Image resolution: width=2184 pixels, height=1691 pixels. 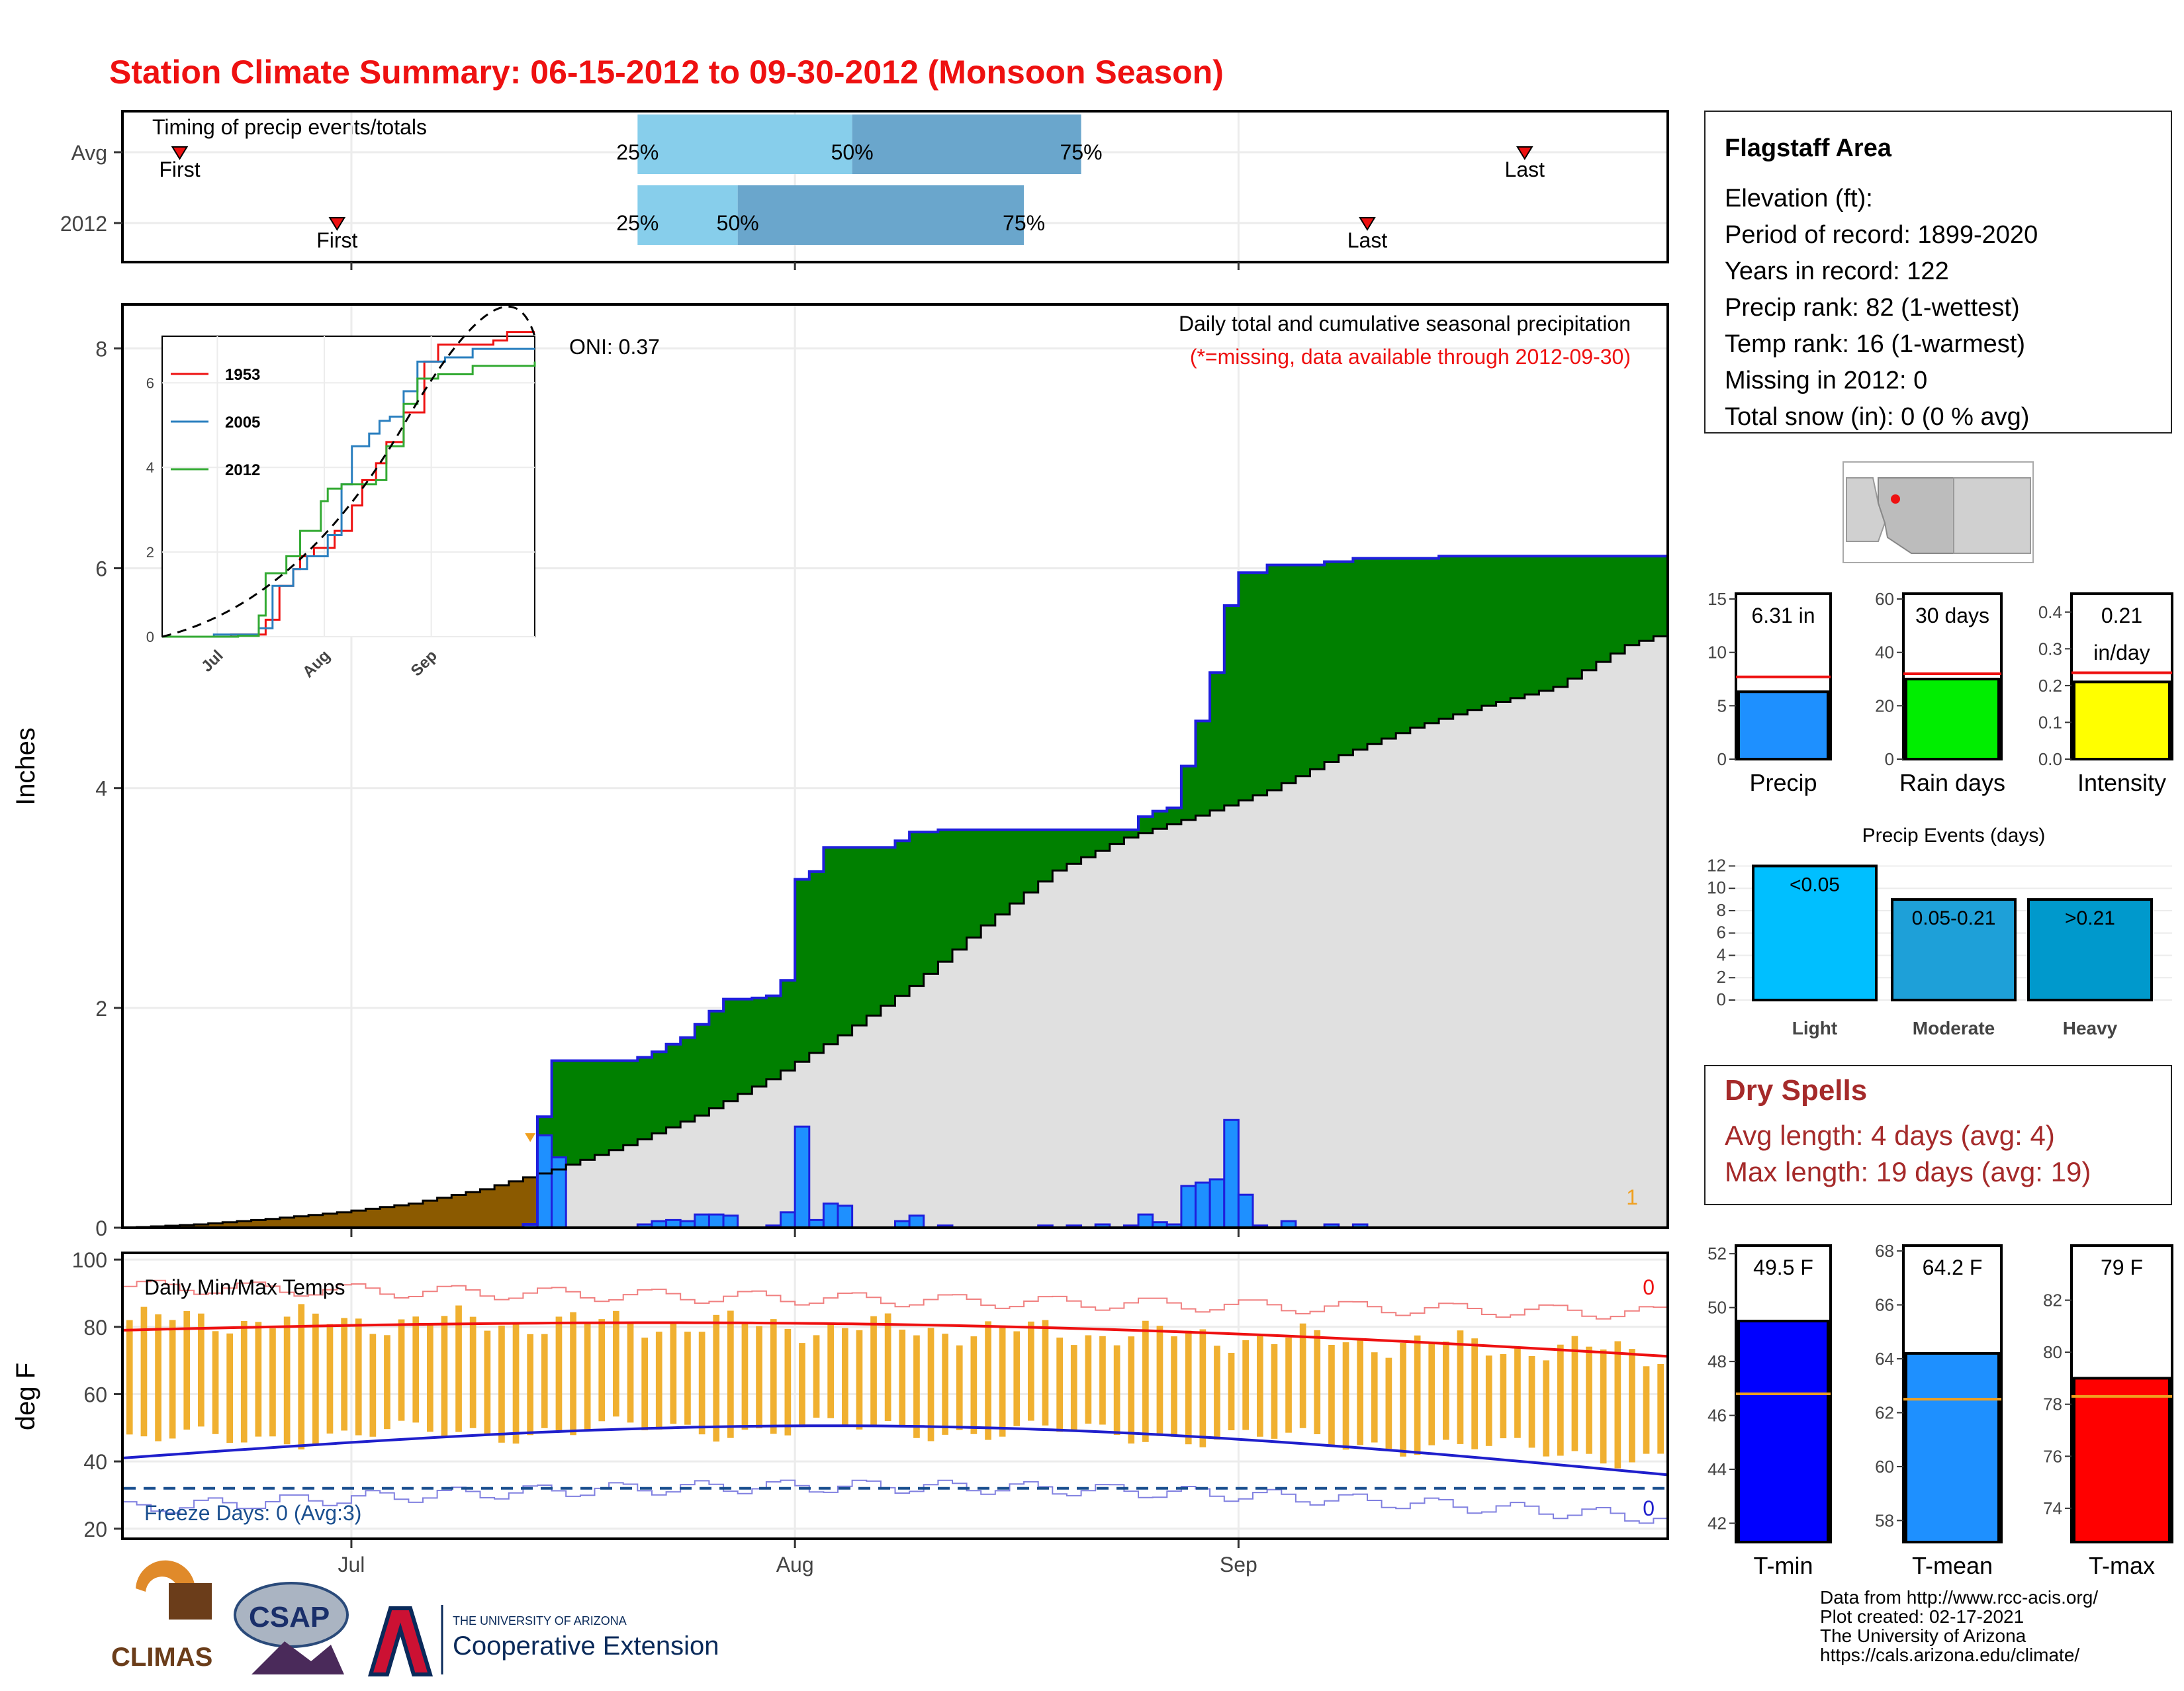 I want to click on temp-ytick-label-3: 80, so click(x=95, y=1328).